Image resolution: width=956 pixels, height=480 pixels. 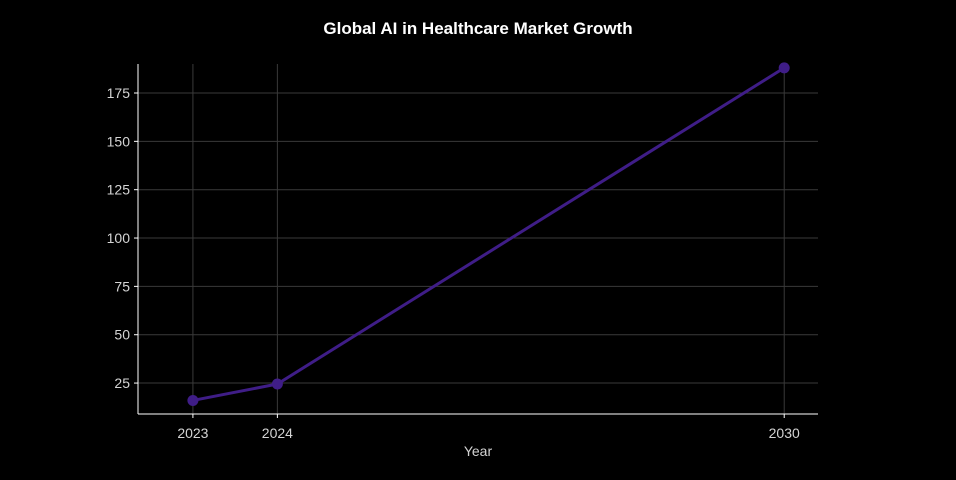 What do you see at coordinates (192, 433) in the screenshot?
I see `x-tick-label: 2023` at bounding box center [192, 433].